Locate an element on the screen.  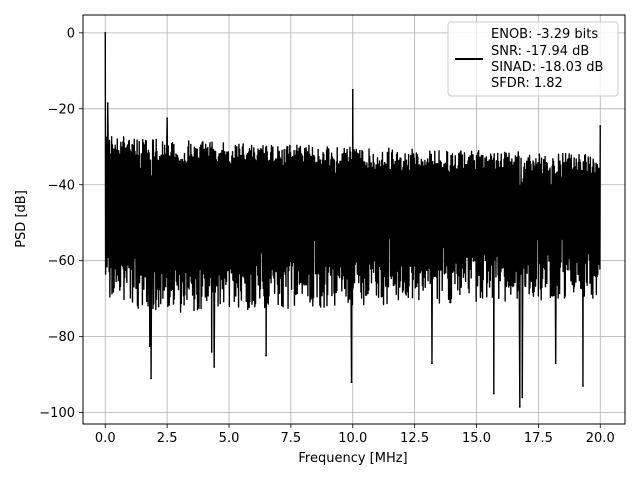
y-tick-label: −60 is located at coordinates (61, 261).